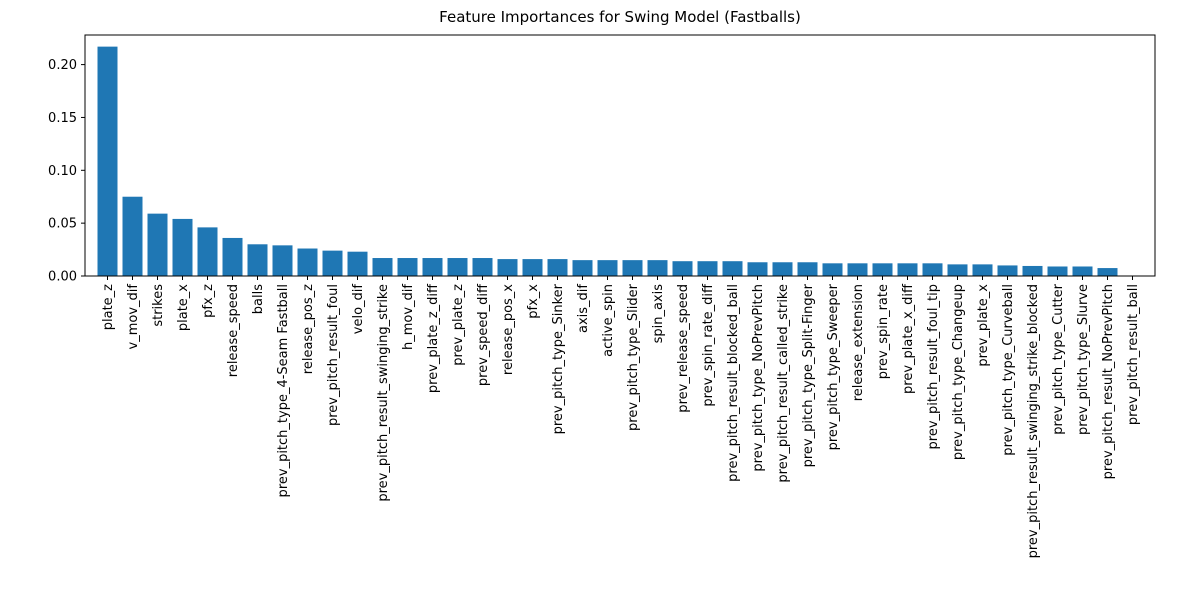 The width and height of the screenshot is (1189, 590). Describe the element at coordinates (982, 270) in the screenshot. I see `bar-prev_plate_x` at that location.